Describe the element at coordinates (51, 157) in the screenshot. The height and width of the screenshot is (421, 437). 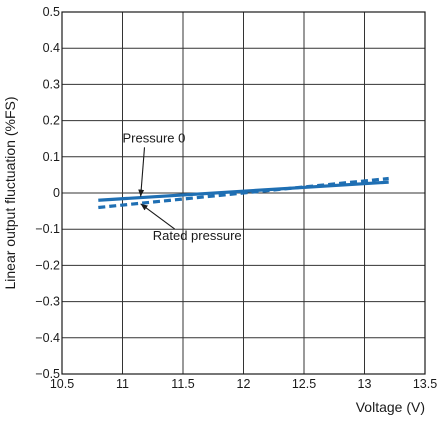
I see `y-tick-label: 0.1` at that location.